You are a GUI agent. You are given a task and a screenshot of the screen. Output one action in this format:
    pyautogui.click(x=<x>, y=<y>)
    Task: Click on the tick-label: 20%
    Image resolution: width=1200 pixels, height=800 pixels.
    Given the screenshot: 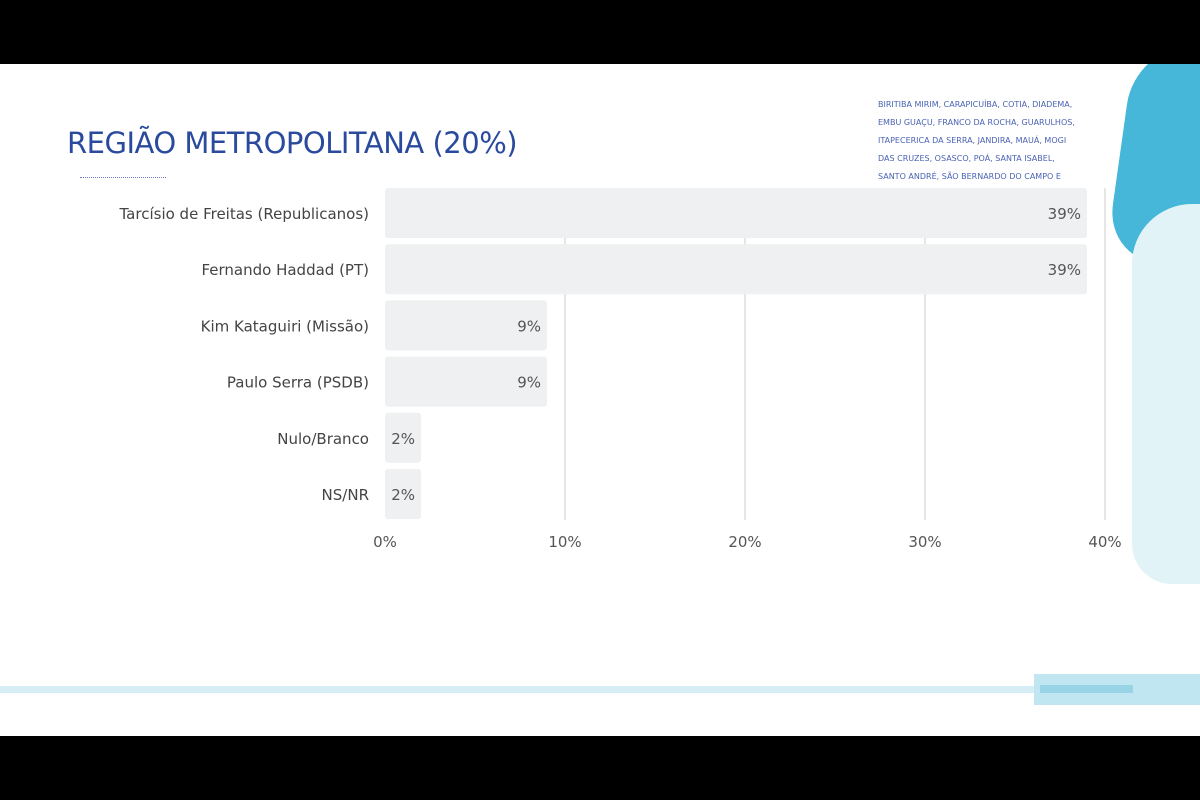 What is the action you would take?
    pyautogui.click(x=744, y=542)
    